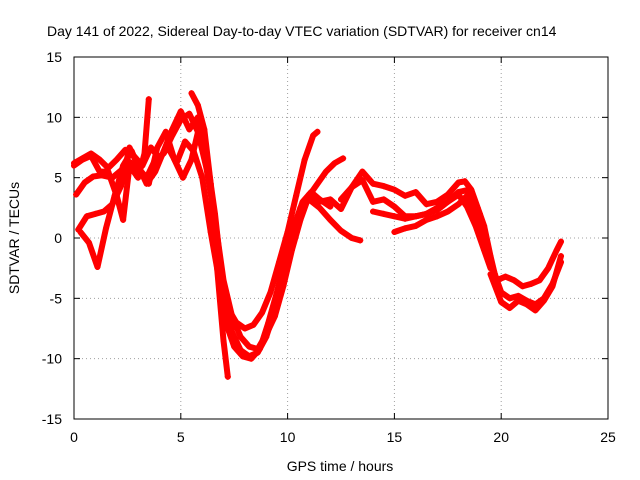  Describe the element at coordinates (52, 359) in the screenshot. I see `y-tick-label: -10` at that location.